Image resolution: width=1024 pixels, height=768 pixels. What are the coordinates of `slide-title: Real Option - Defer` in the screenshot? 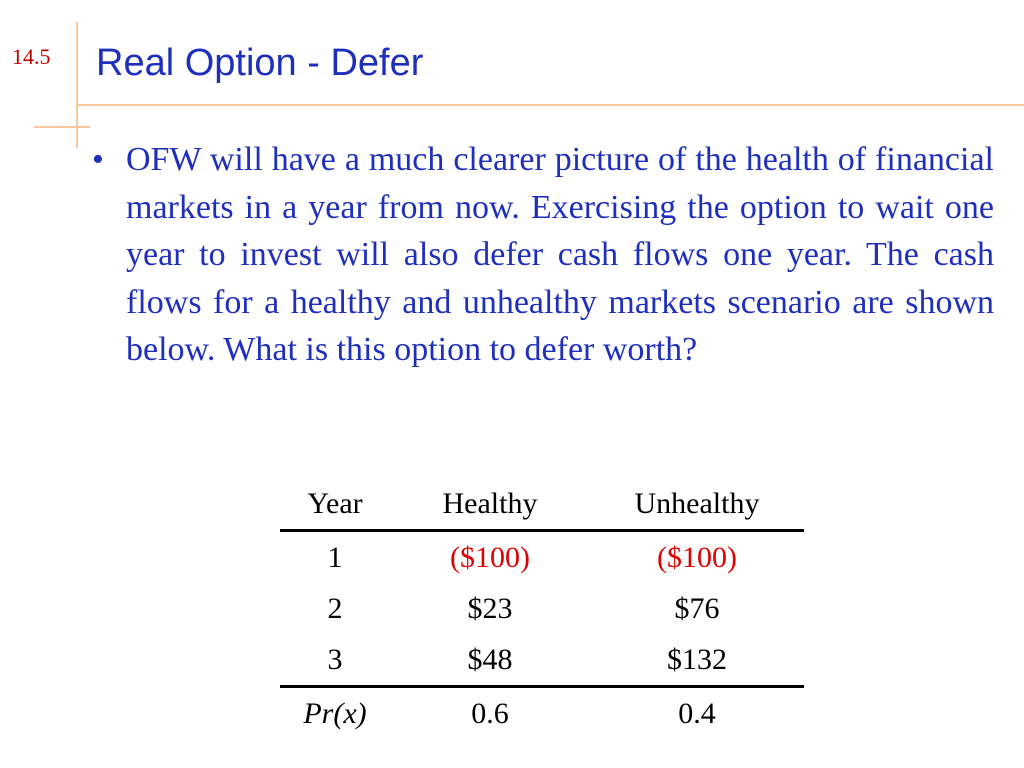 It's located at (260, 63).